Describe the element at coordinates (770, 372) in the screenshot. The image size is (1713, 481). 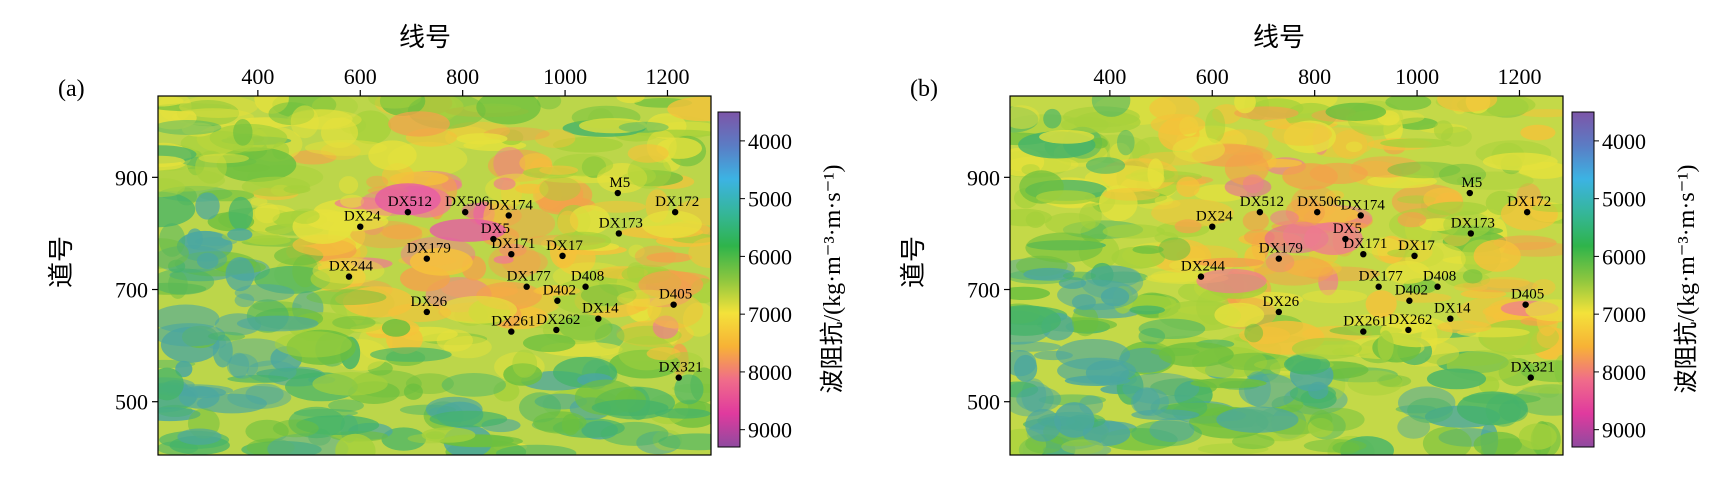
I see `colorbar-tick-label: 8000` at that location.